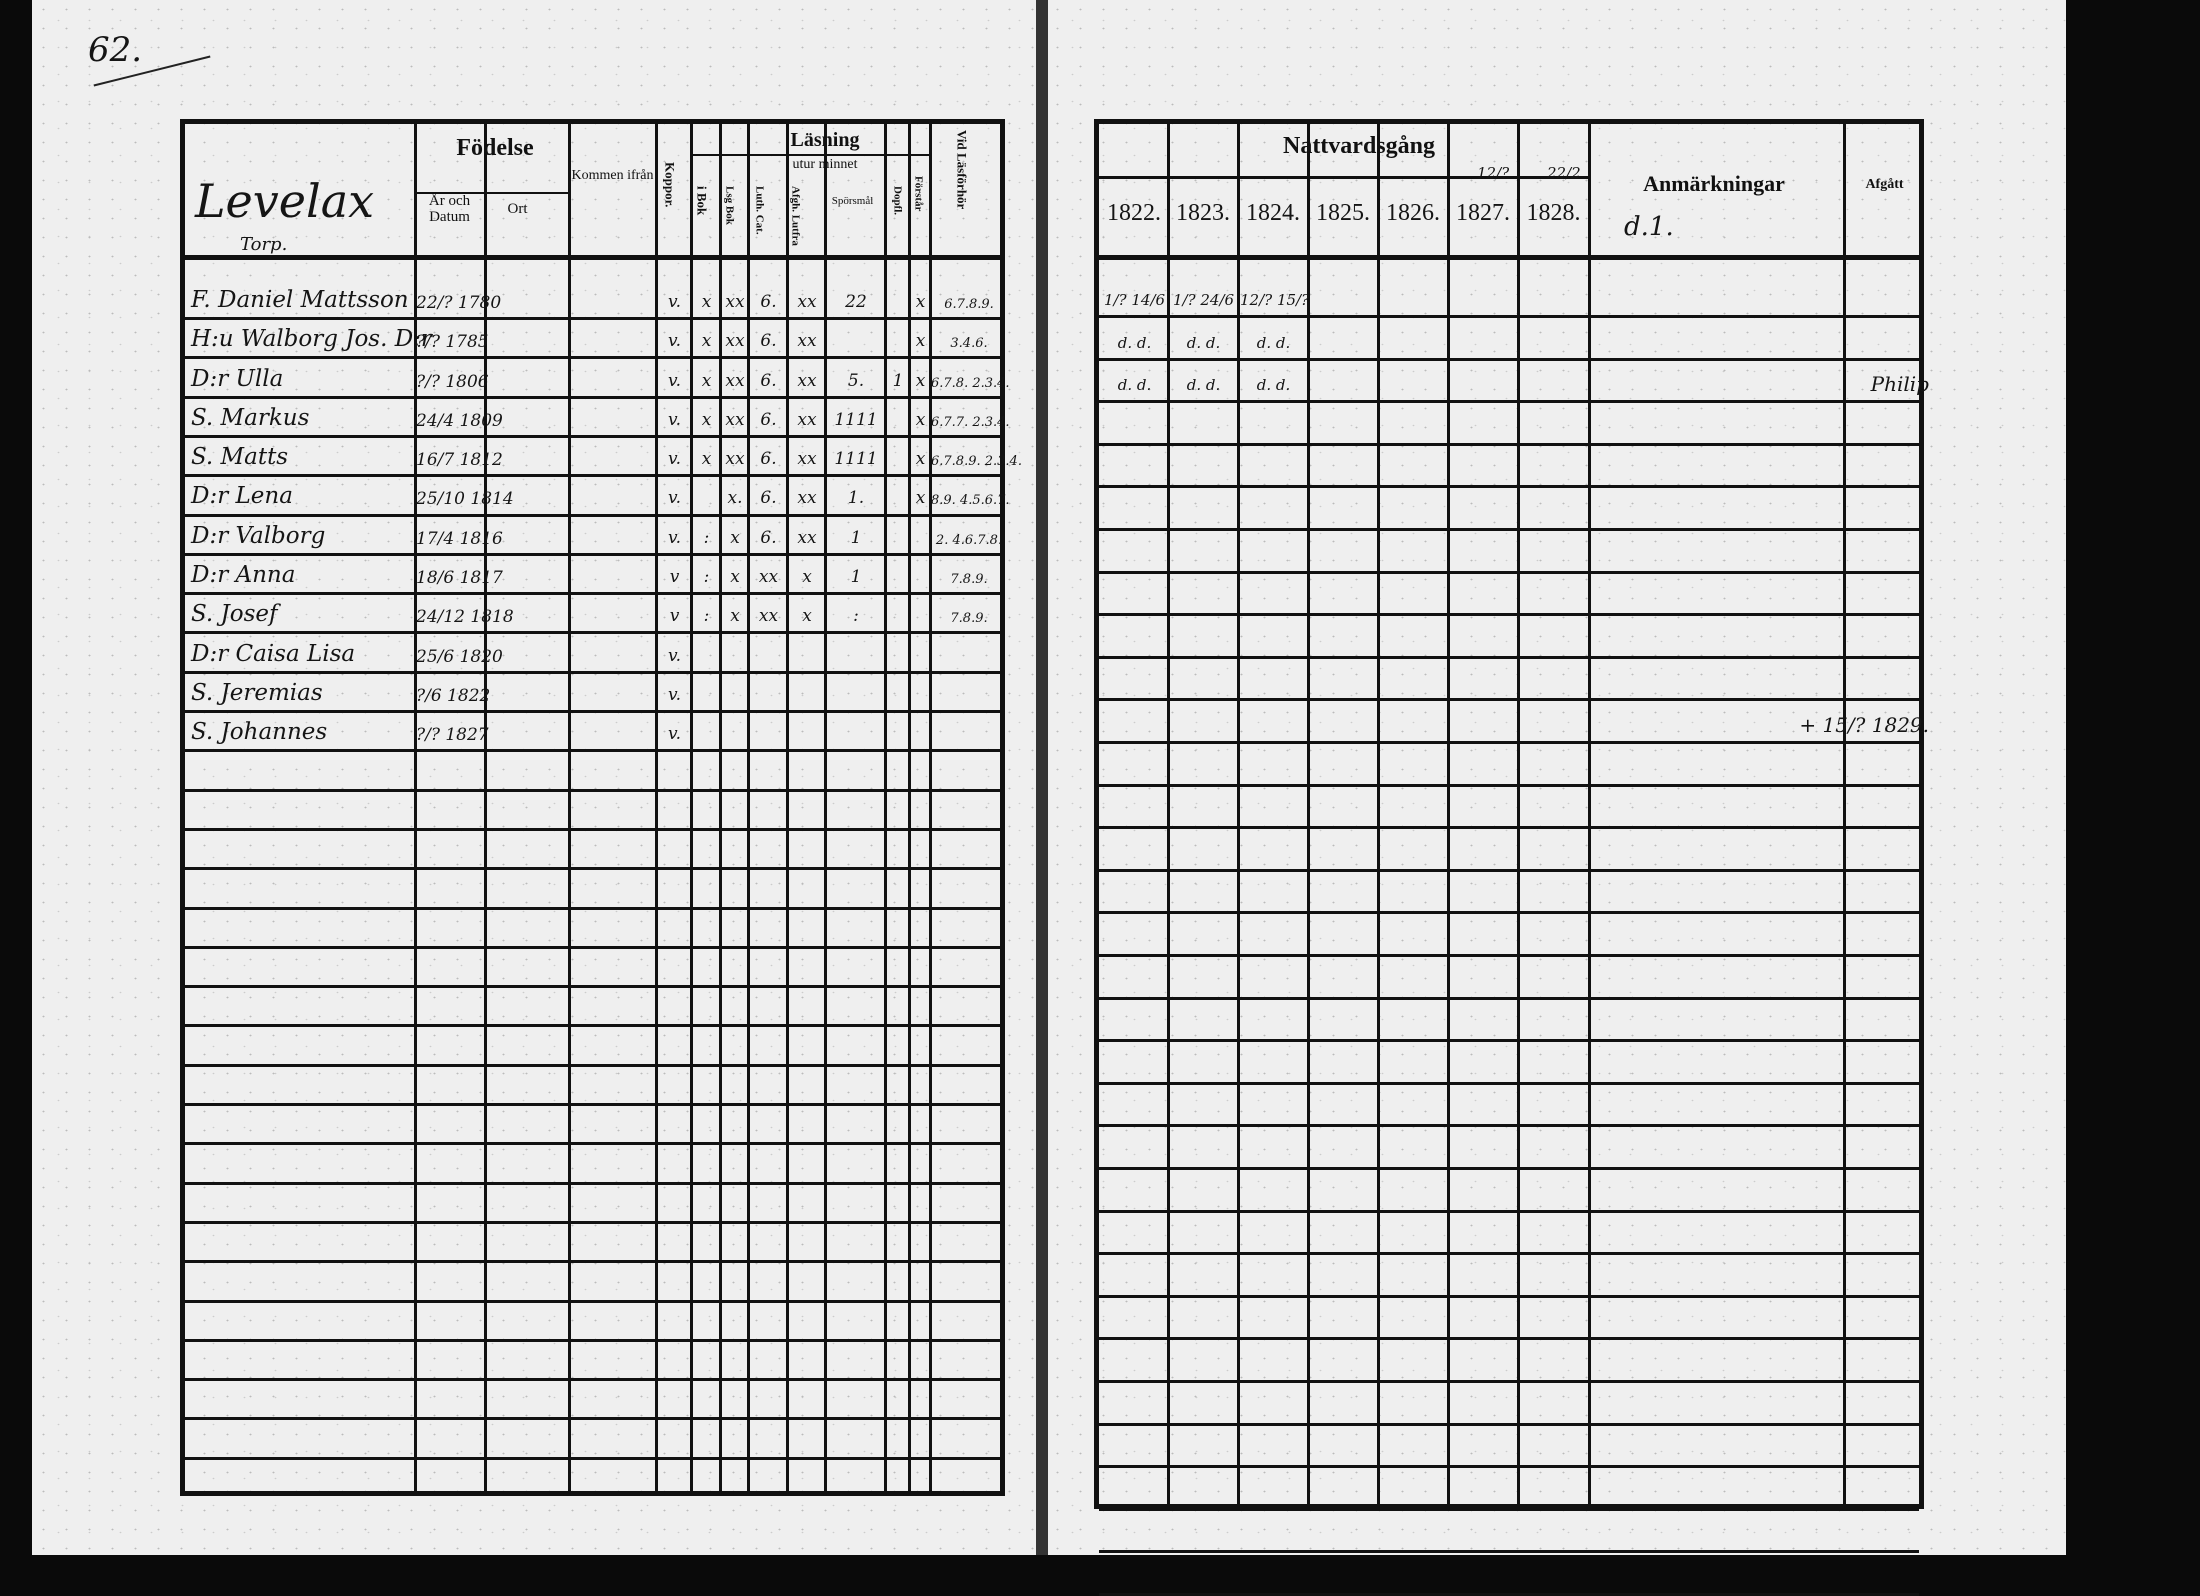 This screenshot has width=2200, height=1596. What do you see at coordinates (735, 616) in the screenshot?
I see `reading-mark-lsg: x` at bounding box center [735, 616].